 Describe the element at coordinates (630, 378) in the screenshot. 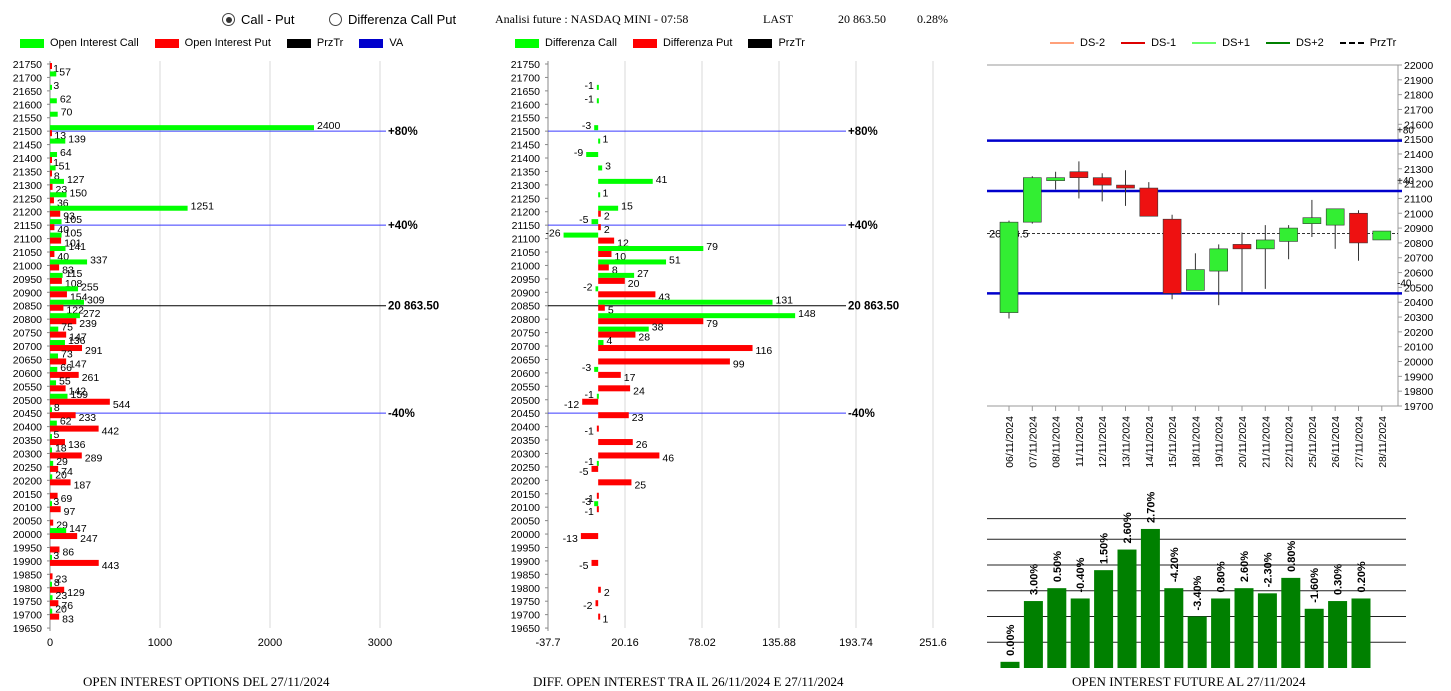

I see `put-value-label: 17` at that location.